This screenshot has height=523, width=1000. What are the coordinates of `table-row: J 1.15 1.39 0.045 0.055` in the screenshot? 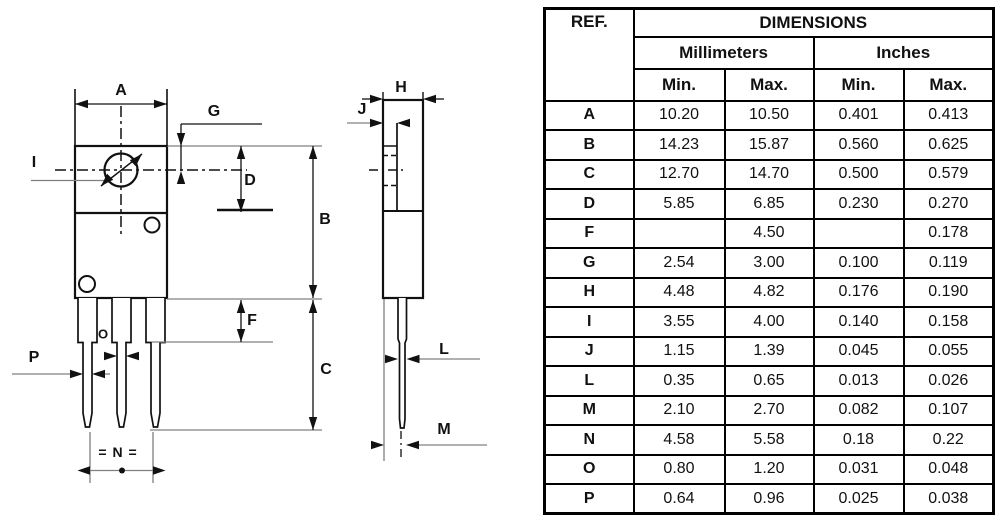 It's located at (769, 351).